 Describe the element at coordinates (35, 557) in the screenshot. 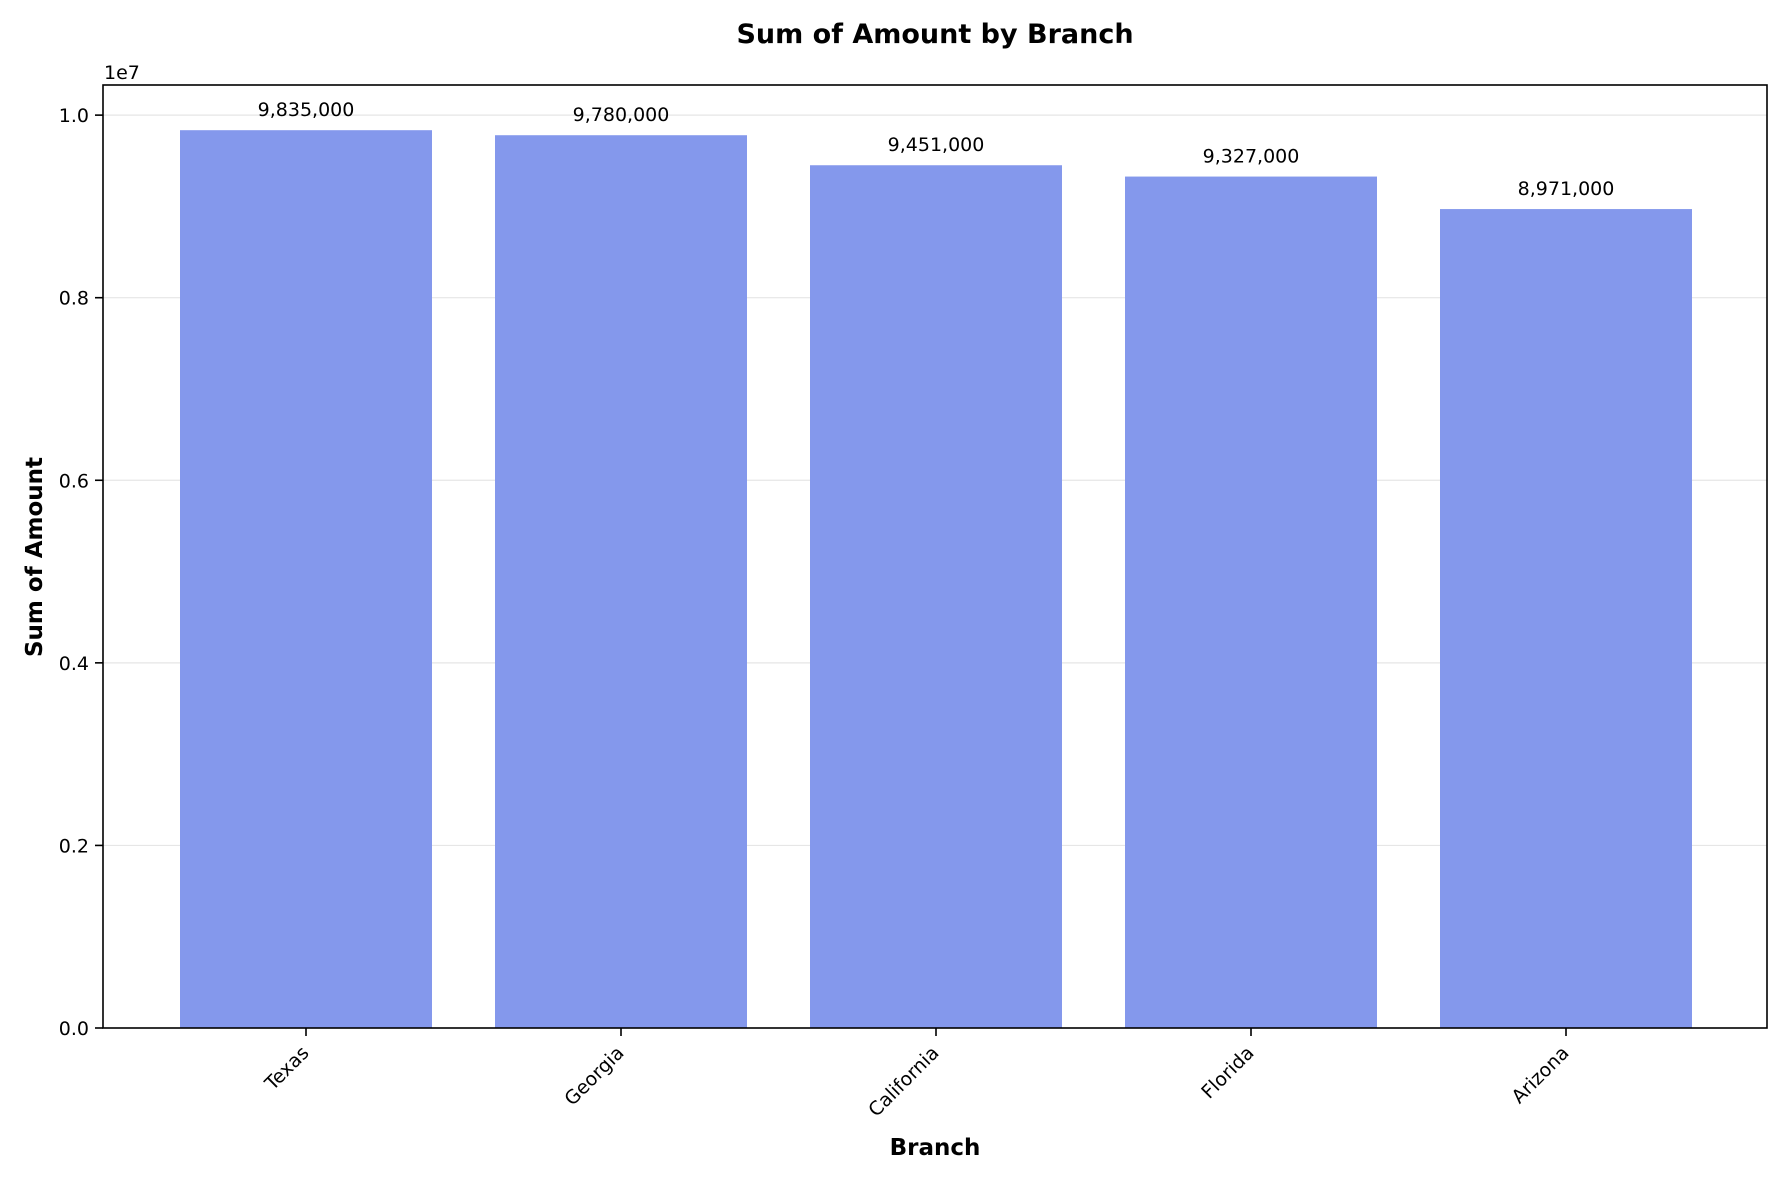

I see `y-axis-label: Sum of Amount` at that location.